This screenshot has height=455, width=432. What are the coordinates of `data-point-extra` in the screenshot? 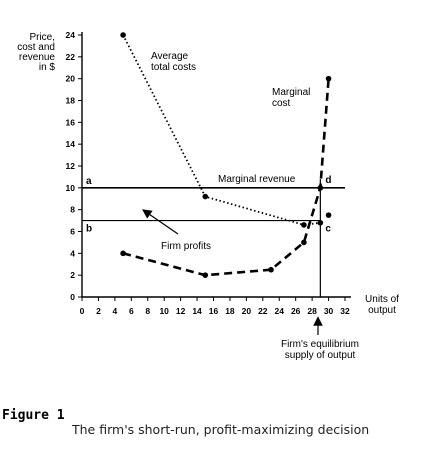 It's located at (328, 215).